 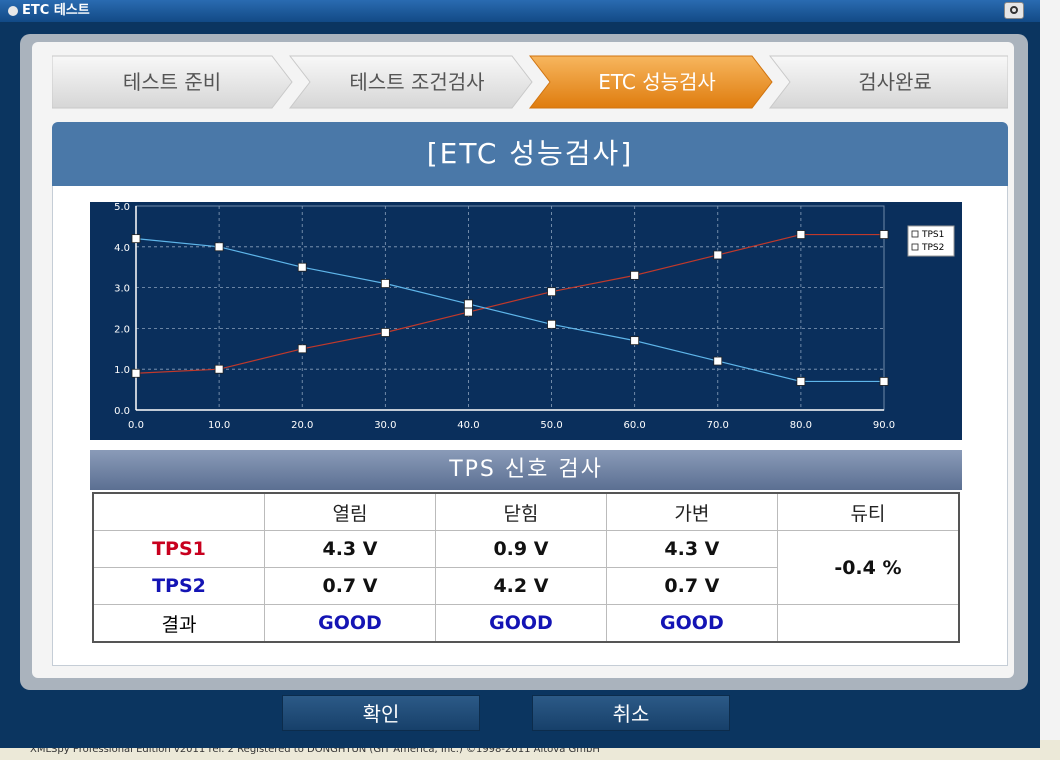 I want to click on result-open: GOOD, so click(x=350, y=623).